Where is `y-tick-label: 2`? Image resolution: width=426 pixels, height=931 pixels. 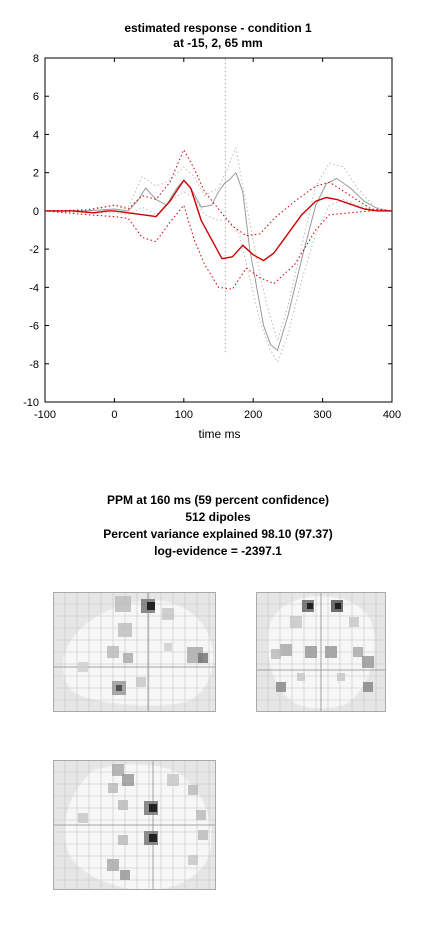
y-tick-label: 2 is located at coordinates (36, 174).